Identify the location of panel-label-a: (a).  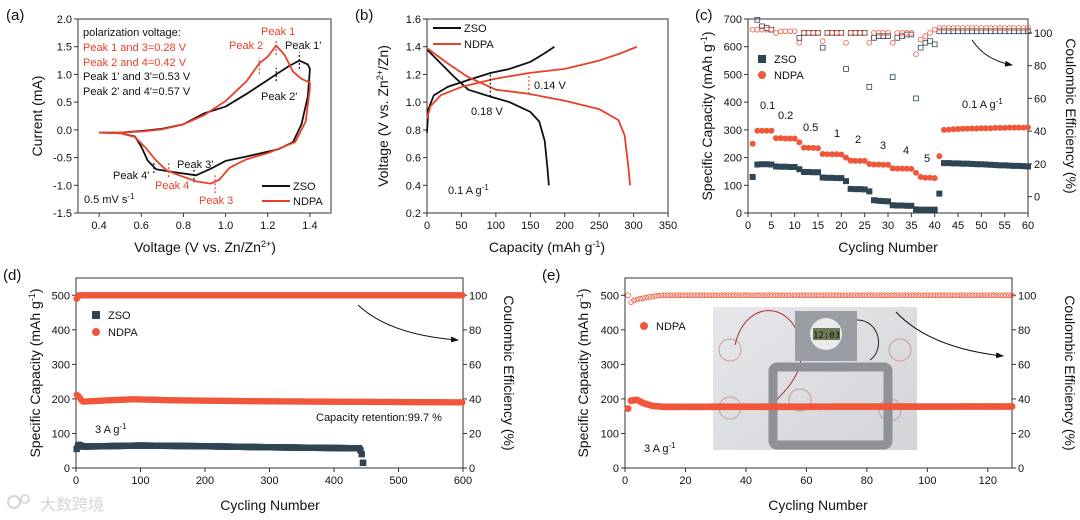
(15, 15).